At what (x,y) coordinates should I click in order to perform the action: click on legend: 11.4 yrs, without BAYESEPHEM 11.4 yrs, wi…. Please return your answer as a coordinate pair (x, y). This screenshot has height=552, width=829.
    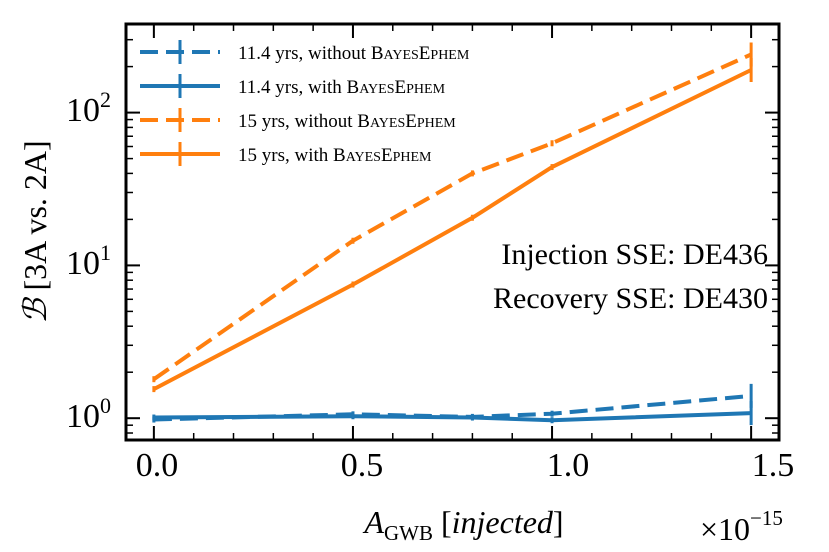
    Looking at the image, I should click on (305, 103).